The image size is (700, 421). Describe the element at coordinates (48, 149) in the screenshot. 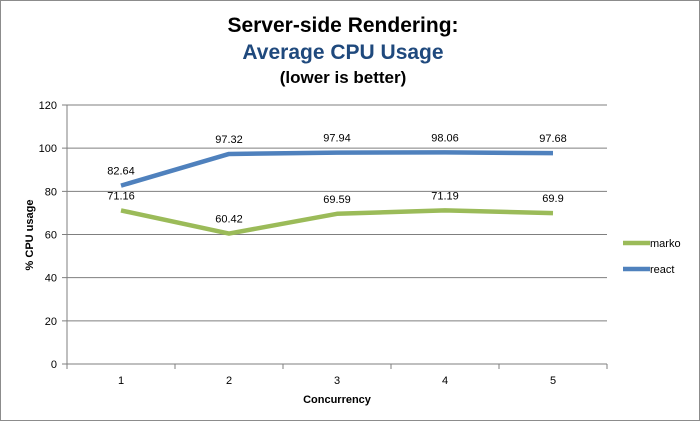

I see `y-tick-label: 100` at that location.